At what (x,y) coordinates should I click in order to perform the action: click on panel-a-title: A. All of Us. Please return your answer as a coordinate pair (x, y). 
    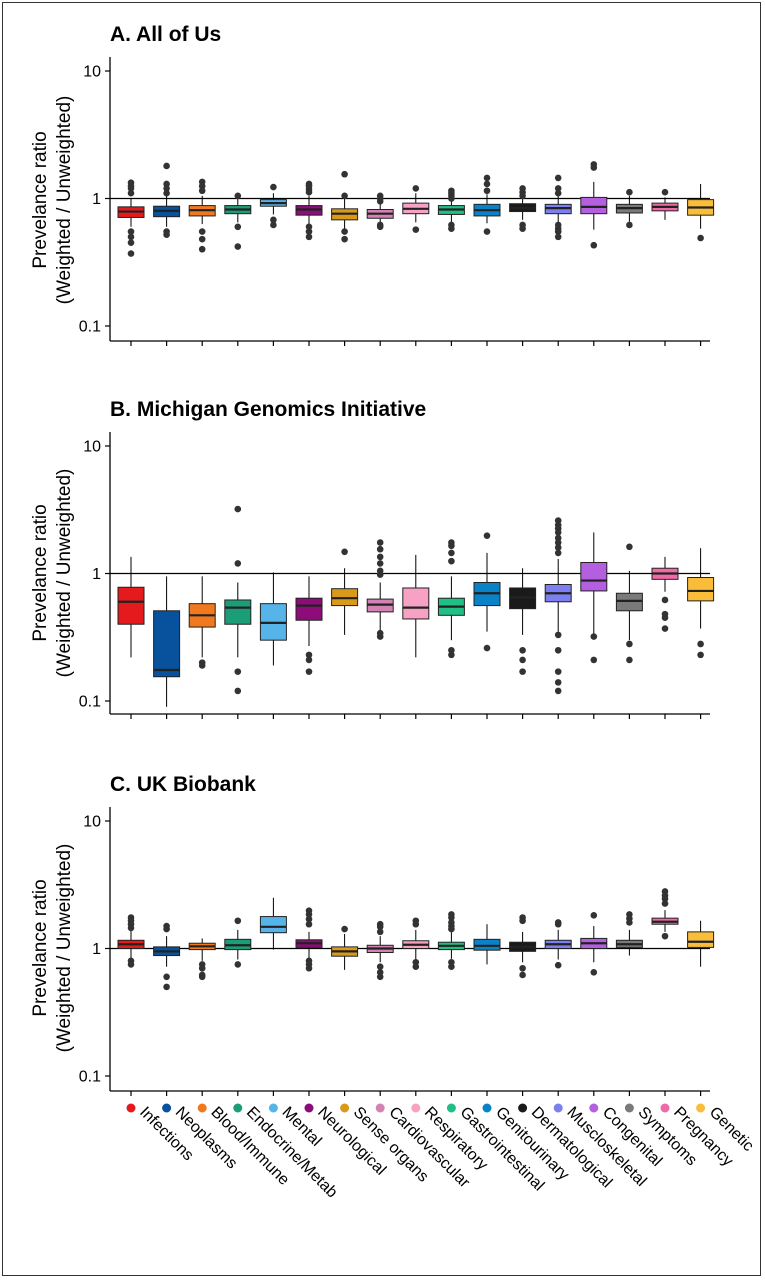
    Looking at the image, I should click on (165, 34).